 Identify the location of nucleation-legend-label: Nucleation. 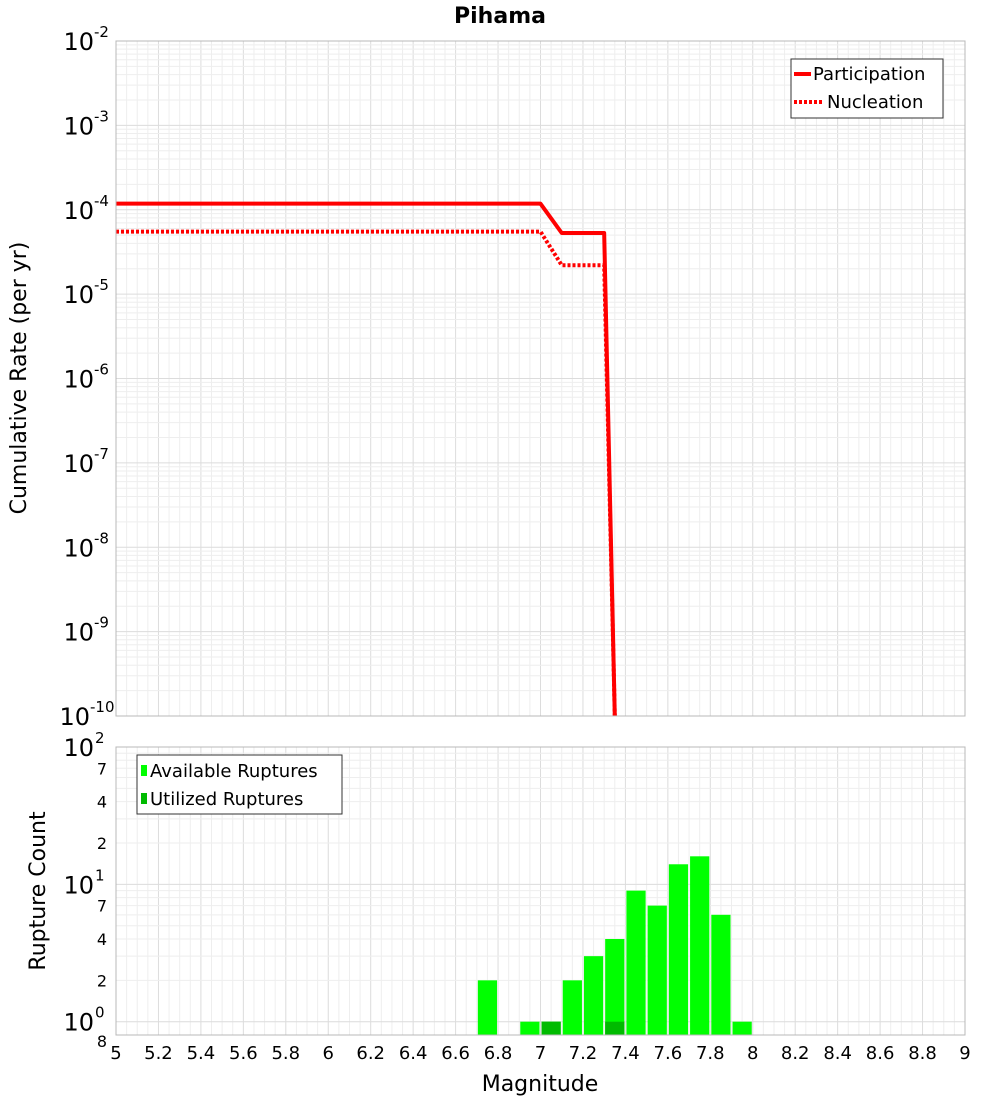
(875, 102).